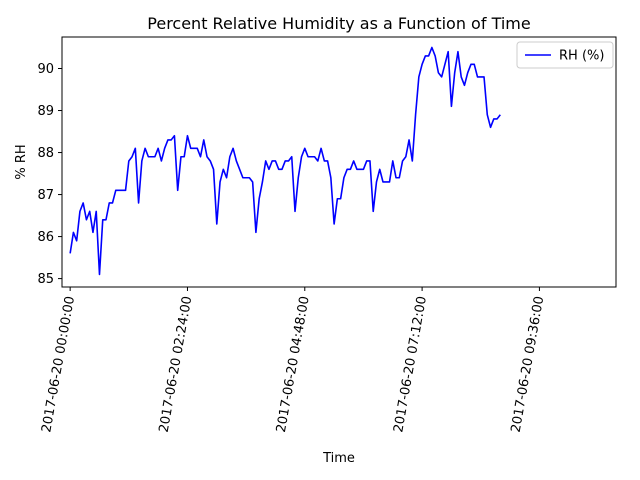 The image size is (640, 480). I want to click on y-axis-title: % RH, so click(21, 161).